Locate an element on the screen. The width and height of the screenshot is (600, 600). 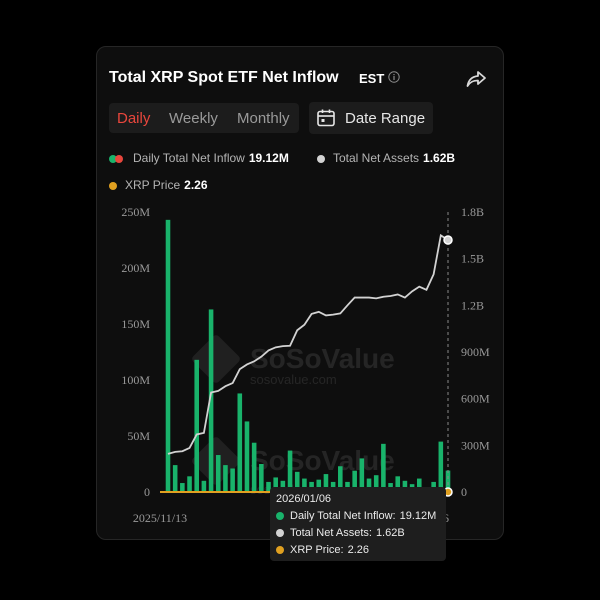
tooltip-inflow-row: Daily Total Net Inflow: 19.12M is located at coordinates (356, 516).